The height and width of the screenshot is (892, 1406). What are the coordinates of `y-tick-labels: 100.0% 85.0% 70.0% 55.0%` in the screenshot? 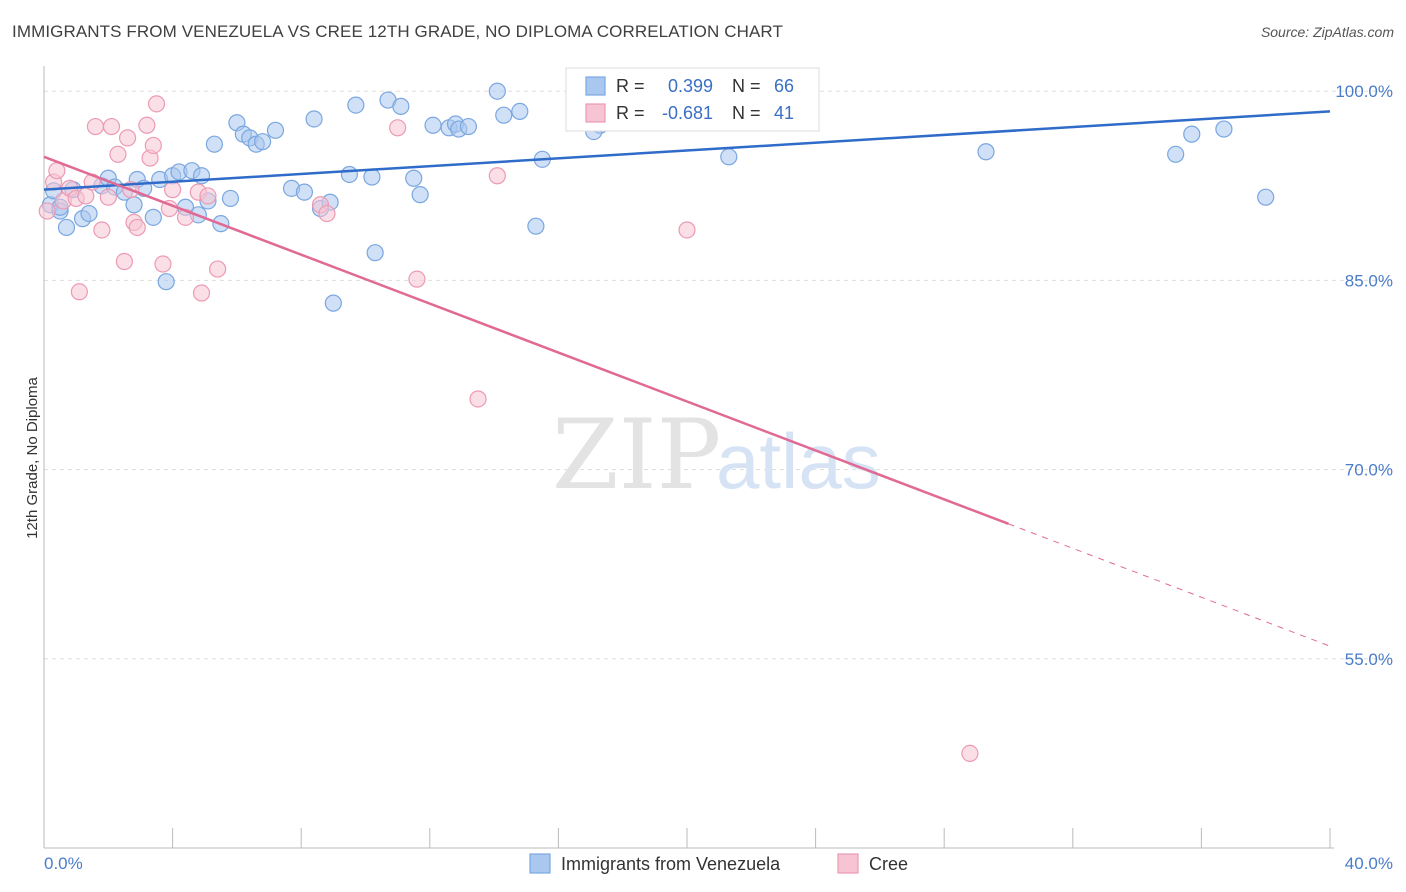 It's located at (1364, 375).